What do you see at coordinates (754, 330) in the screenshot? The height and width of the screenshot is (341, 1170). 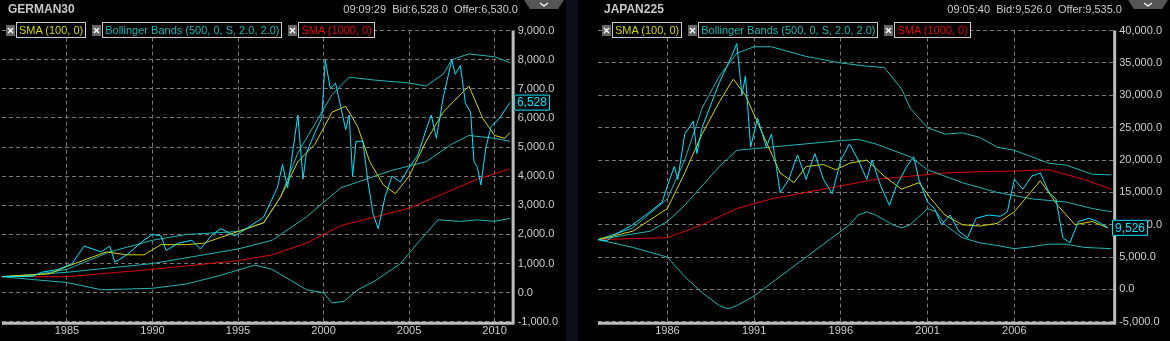 I see `x-tick-label: 1991` at bounding box center [754, 330].